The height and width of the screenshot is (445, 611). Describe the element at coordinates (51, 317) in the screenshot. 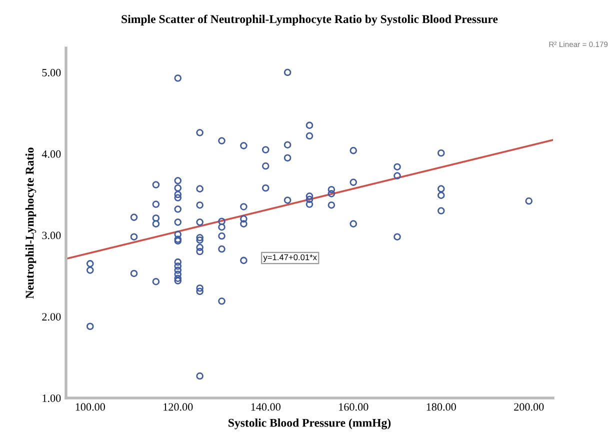

I see `y-tick-label: 2.00` at that location.